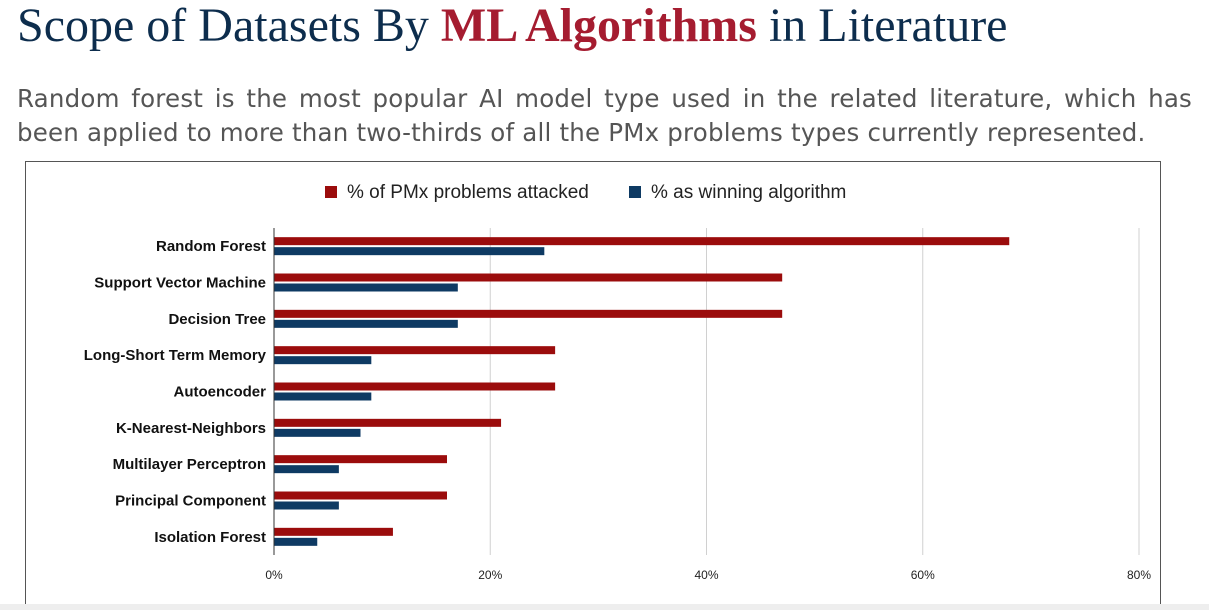 The width and height of the screenshot is (1209, 610). Describe the element at coordinates (189, 464) in the screenshot. I see `category-label: Multilayer Perceptron` at that location.